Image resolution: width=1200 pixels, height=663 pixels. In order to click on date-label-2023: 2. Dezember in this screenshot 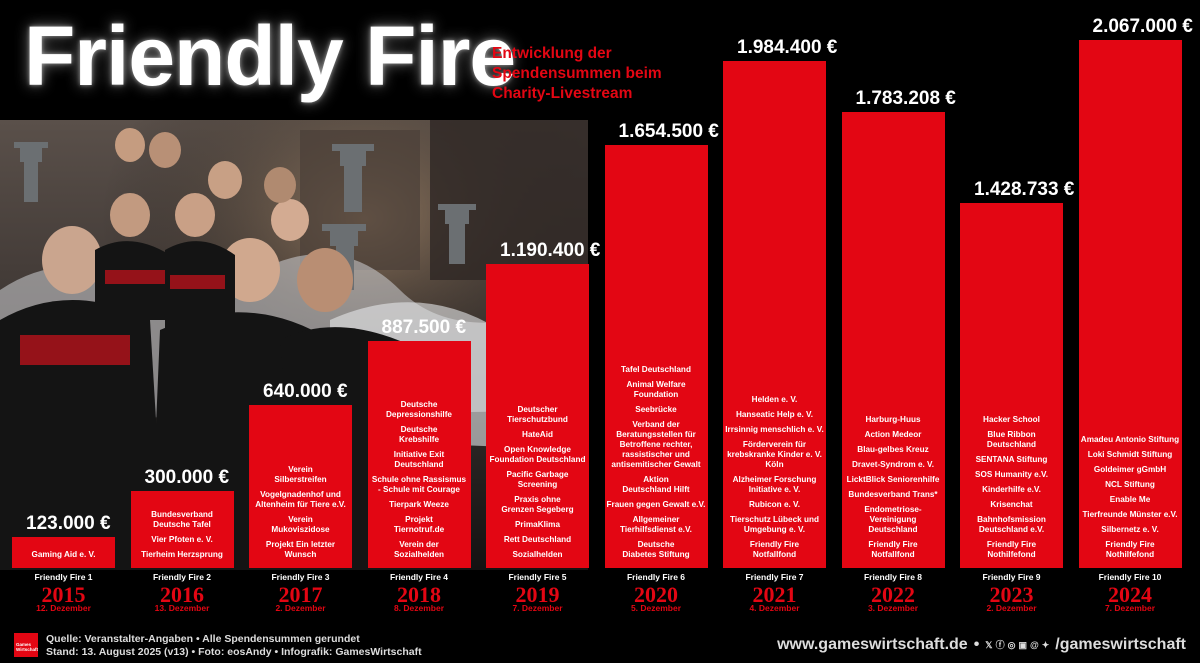, I will do `click(1011, 608)`.